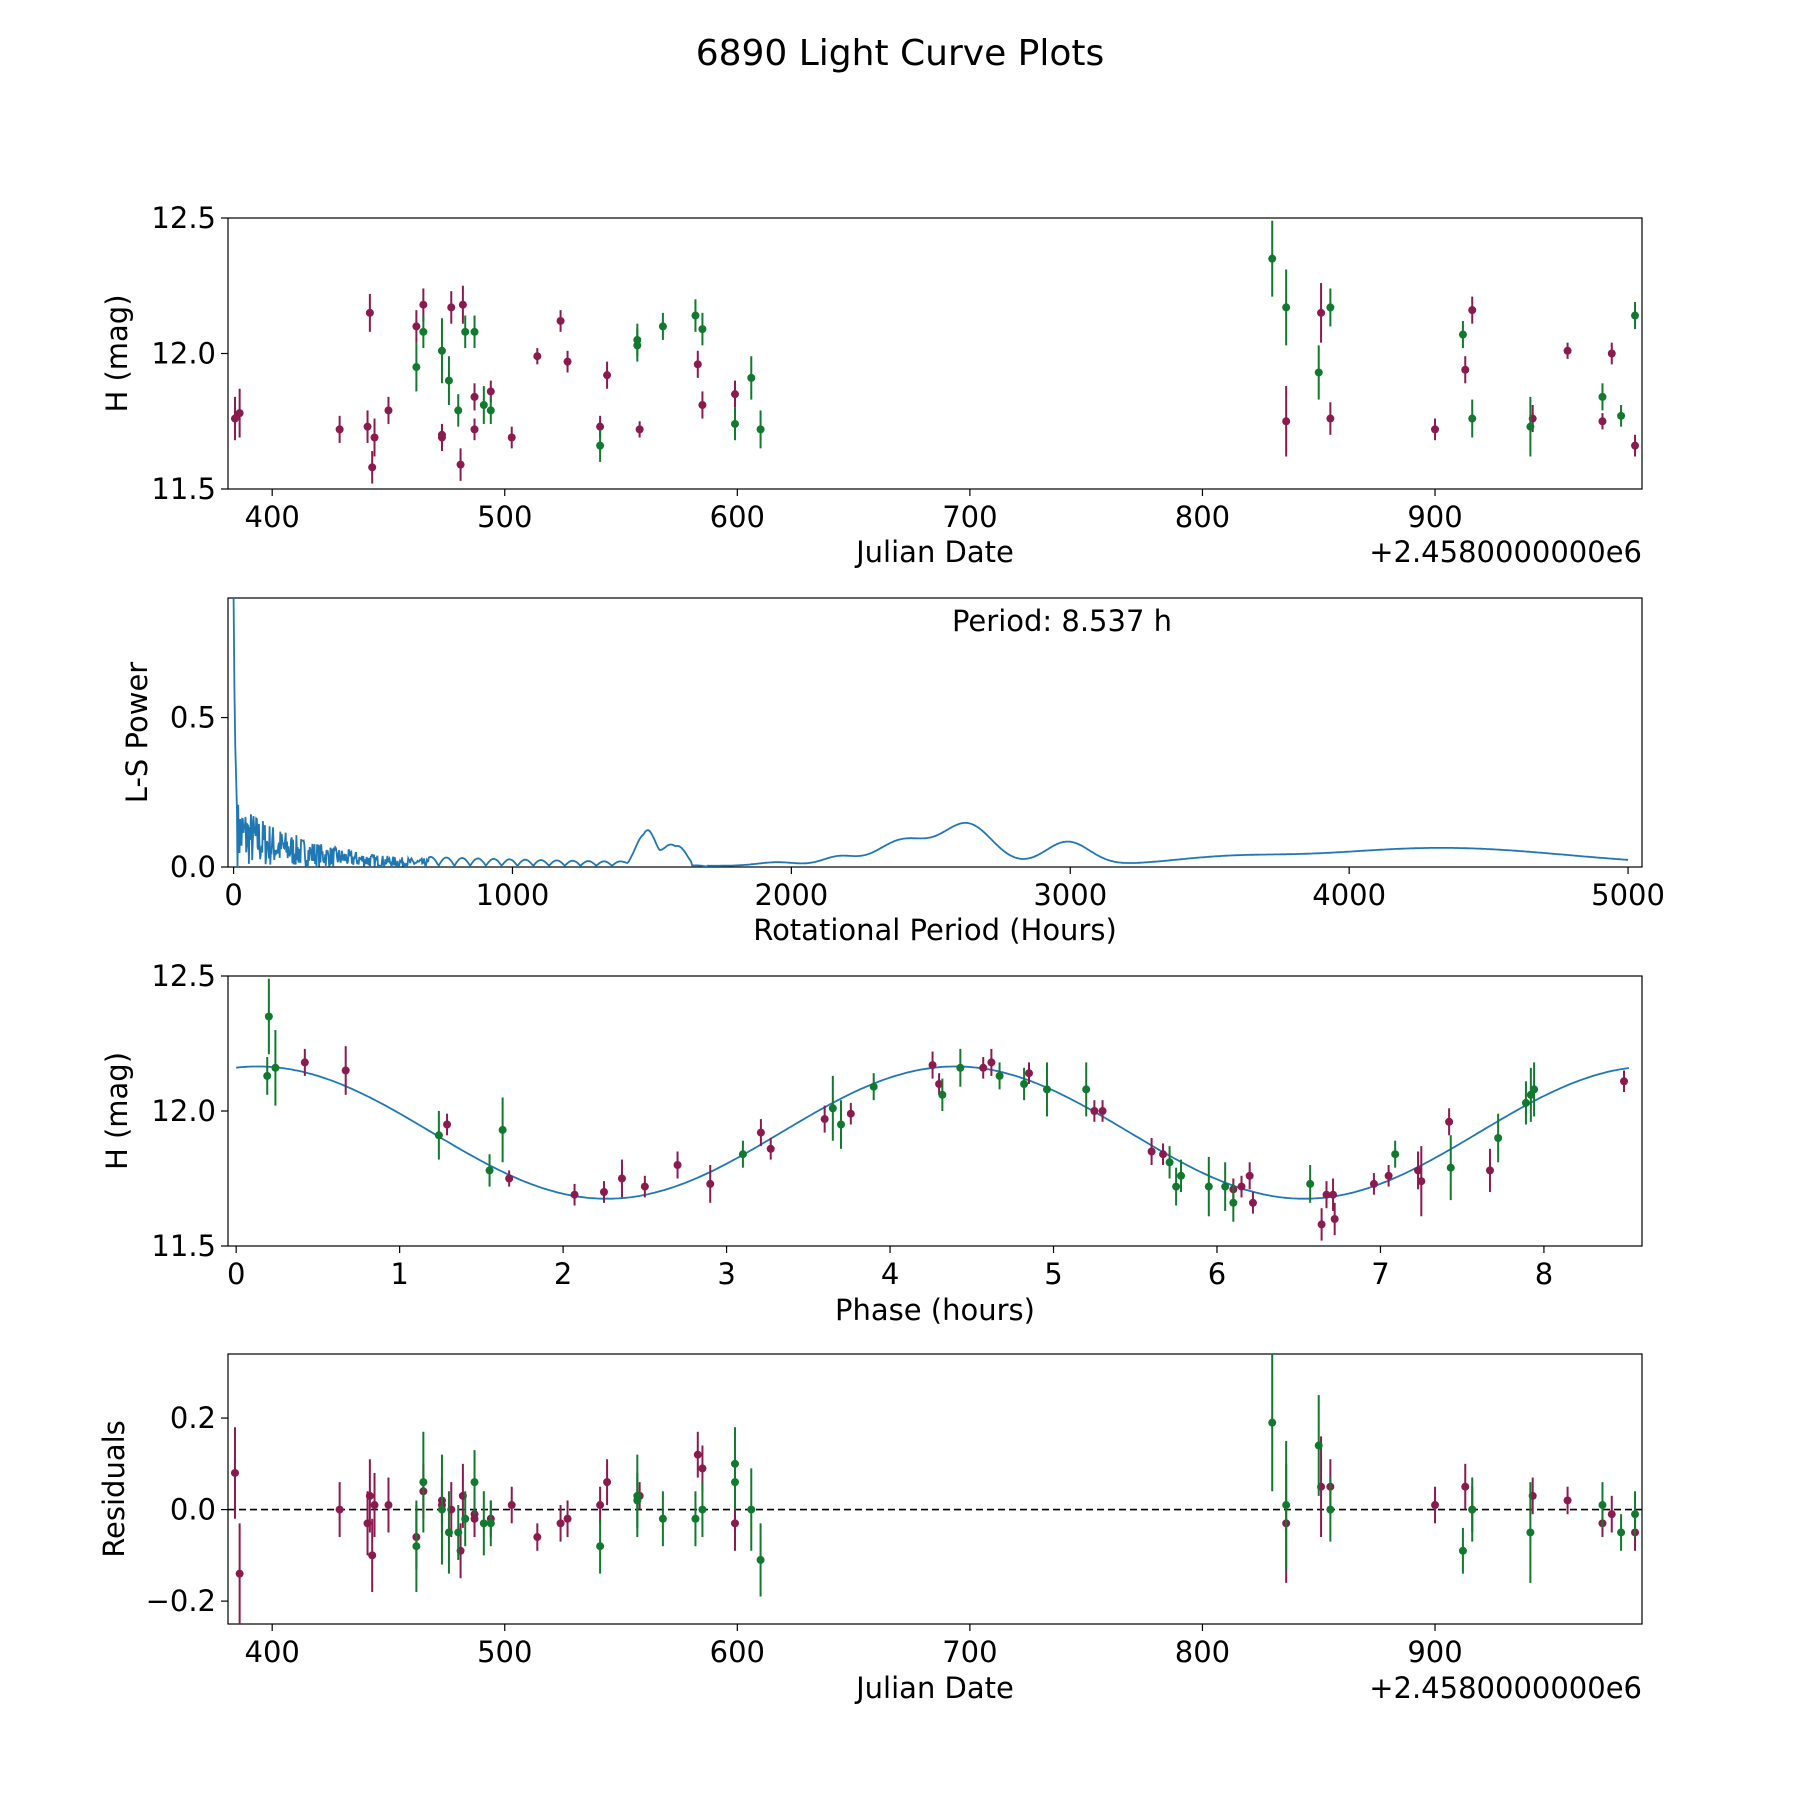  I want to click on residuals-xtick-label: 800, so click(1202, 1652).